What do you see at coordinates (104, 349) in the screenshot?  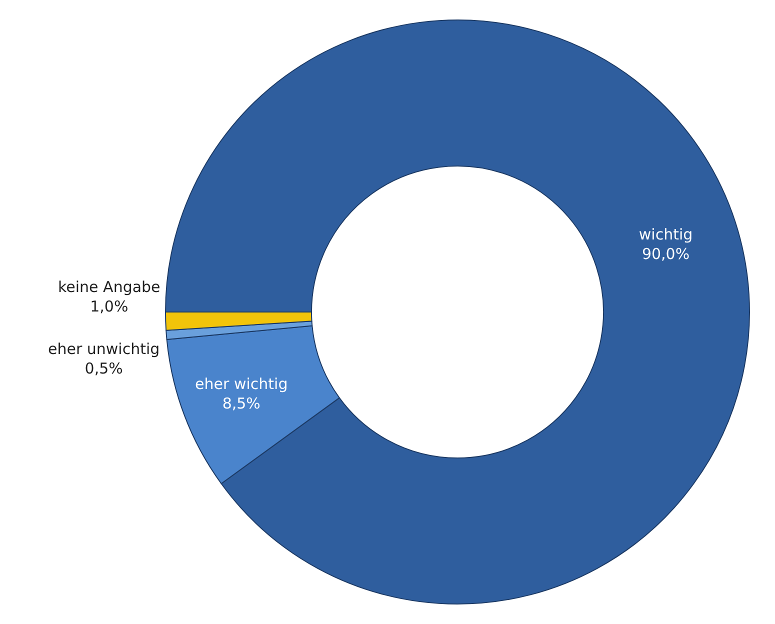 I see `slice-label: eher unwichtig` at bounding box center [104, 349].